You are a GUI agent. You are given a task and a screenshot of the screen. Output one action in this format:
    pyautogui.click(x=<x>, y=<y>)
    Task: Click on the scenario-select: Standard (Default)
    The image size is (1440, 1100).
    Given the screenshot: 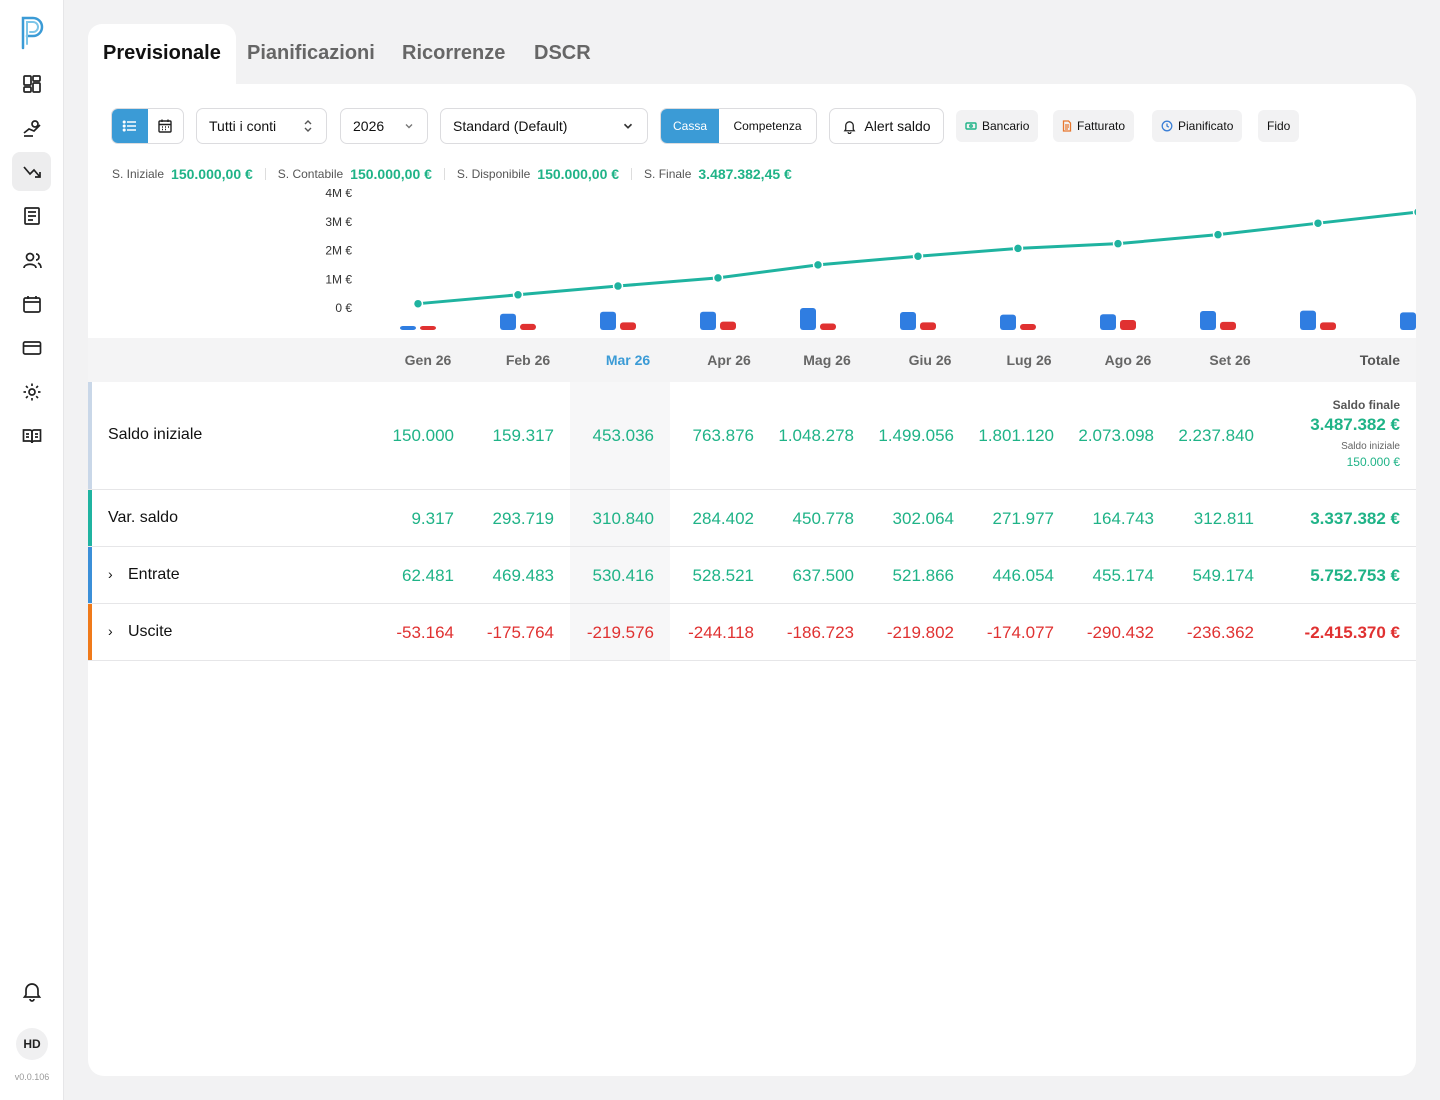 What is the action you would take?
    pyautogui.click(x=544, y=126)
    